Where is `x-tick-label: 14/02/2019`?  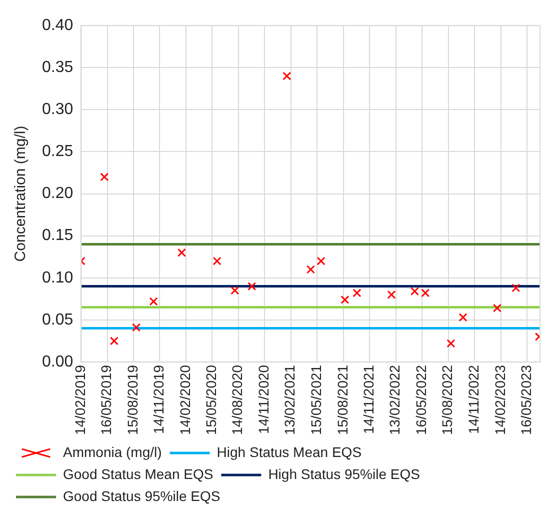 x-tick-label: 14/02/2019 is located at coordinates (80, 400).